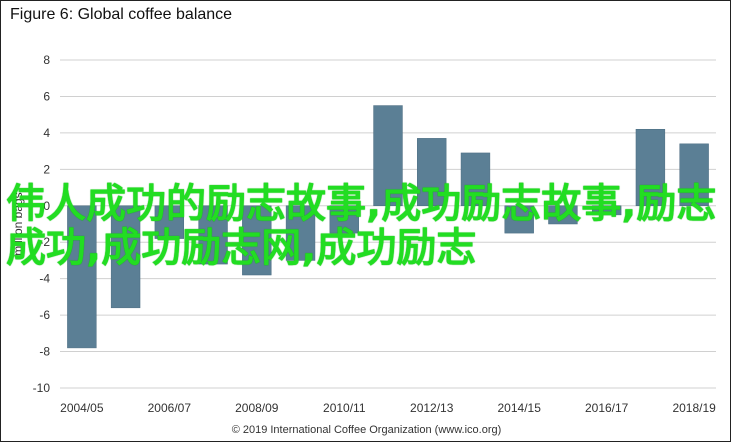 The height and width of the screenshot is (444, 733). Describe the element at coordinates (44, 315) in the screenshot. I see `y-tick-label: -6` at that location.